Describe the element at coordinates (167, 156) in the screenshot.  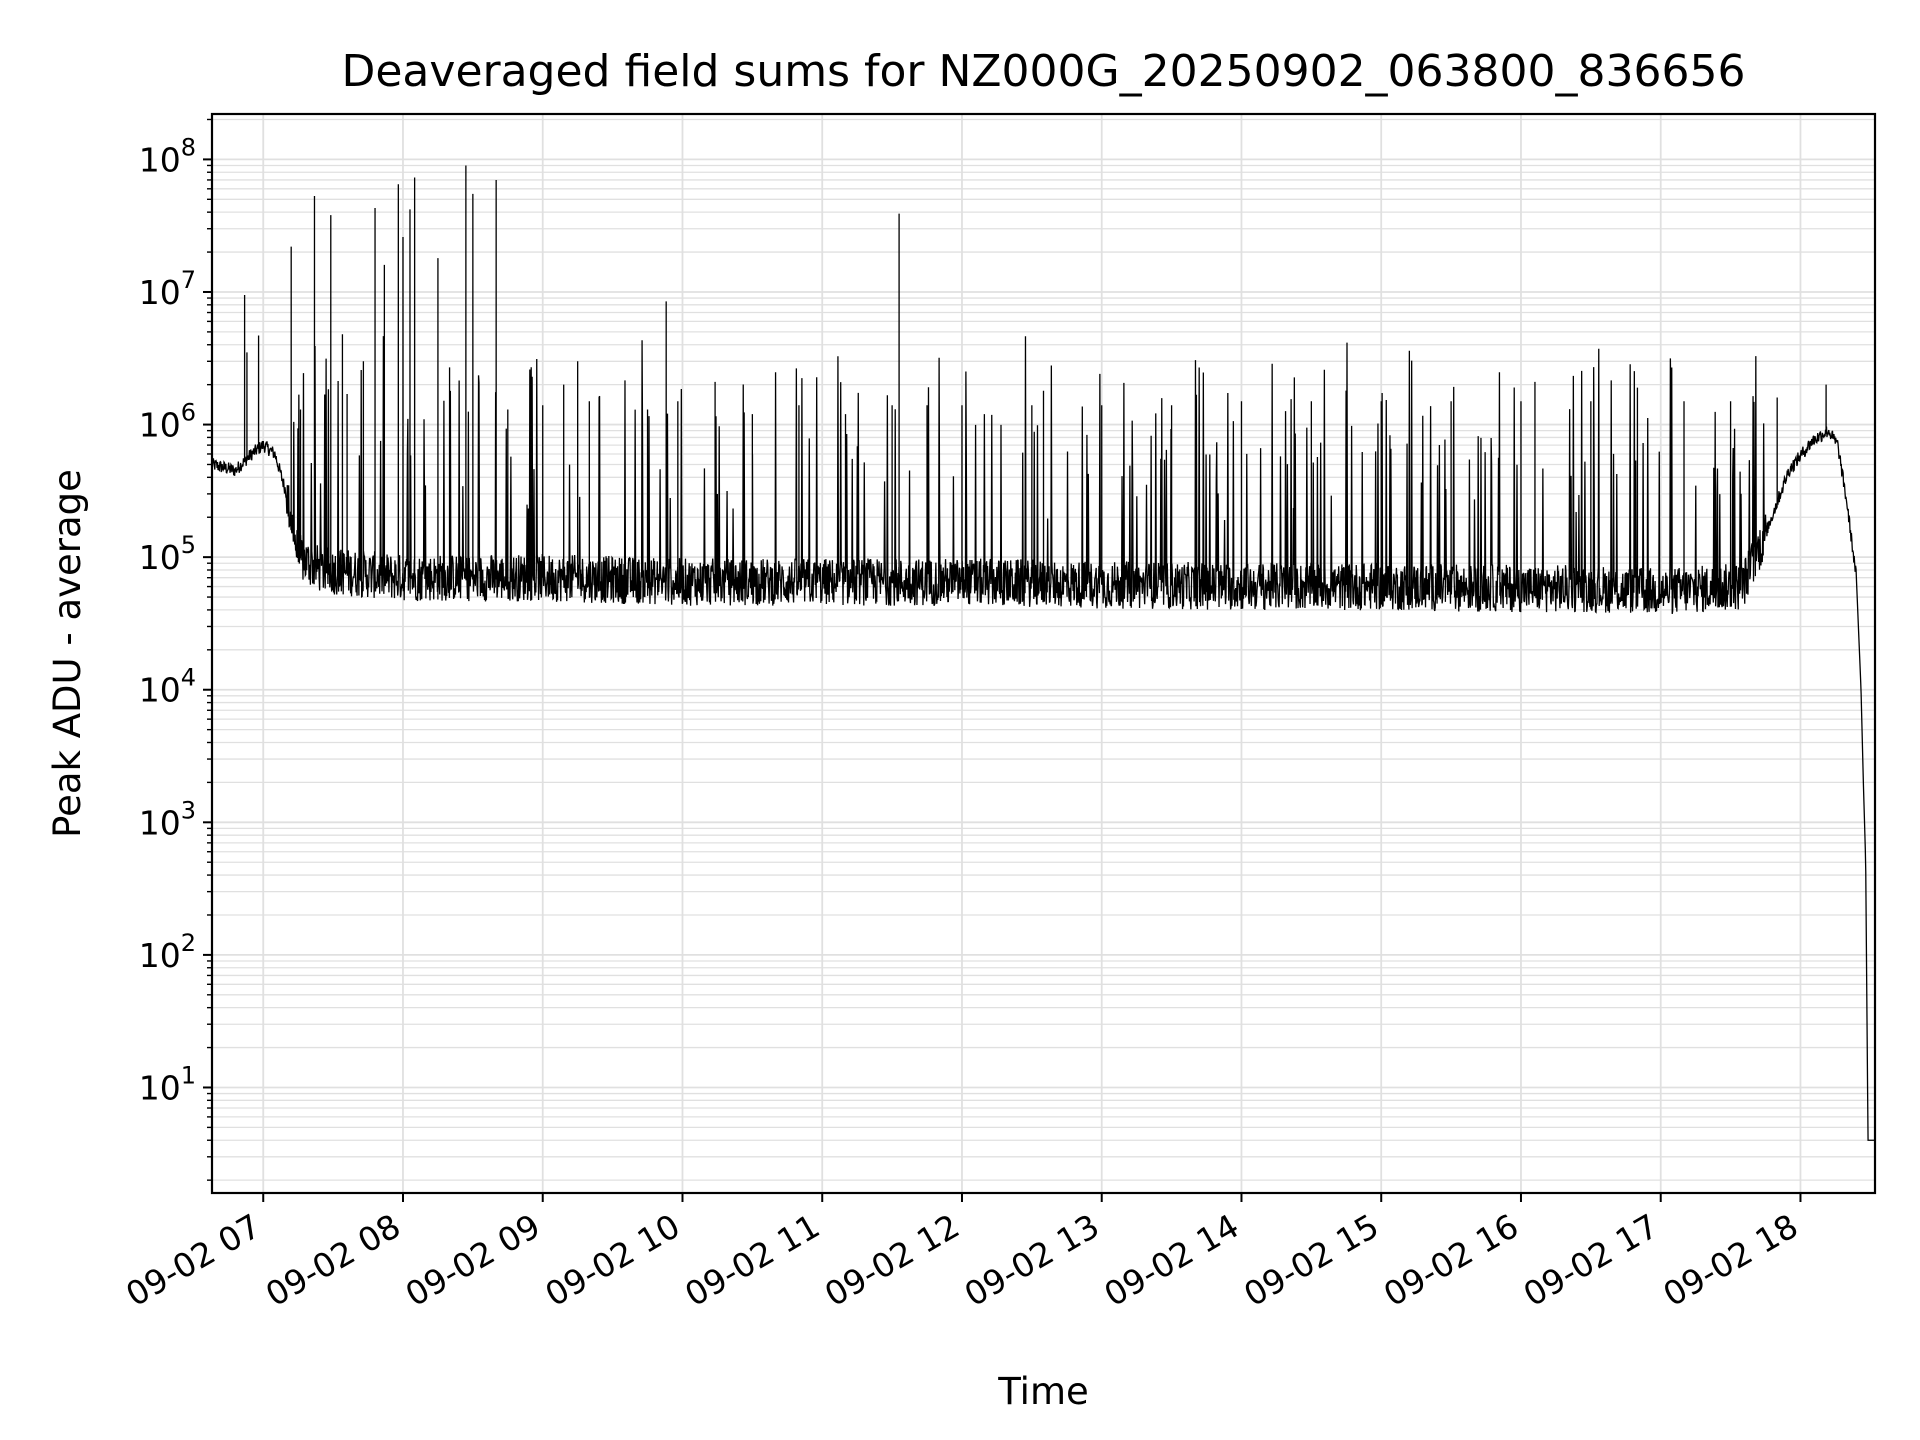
I see `y-tick-label: 10⁸` at that location.